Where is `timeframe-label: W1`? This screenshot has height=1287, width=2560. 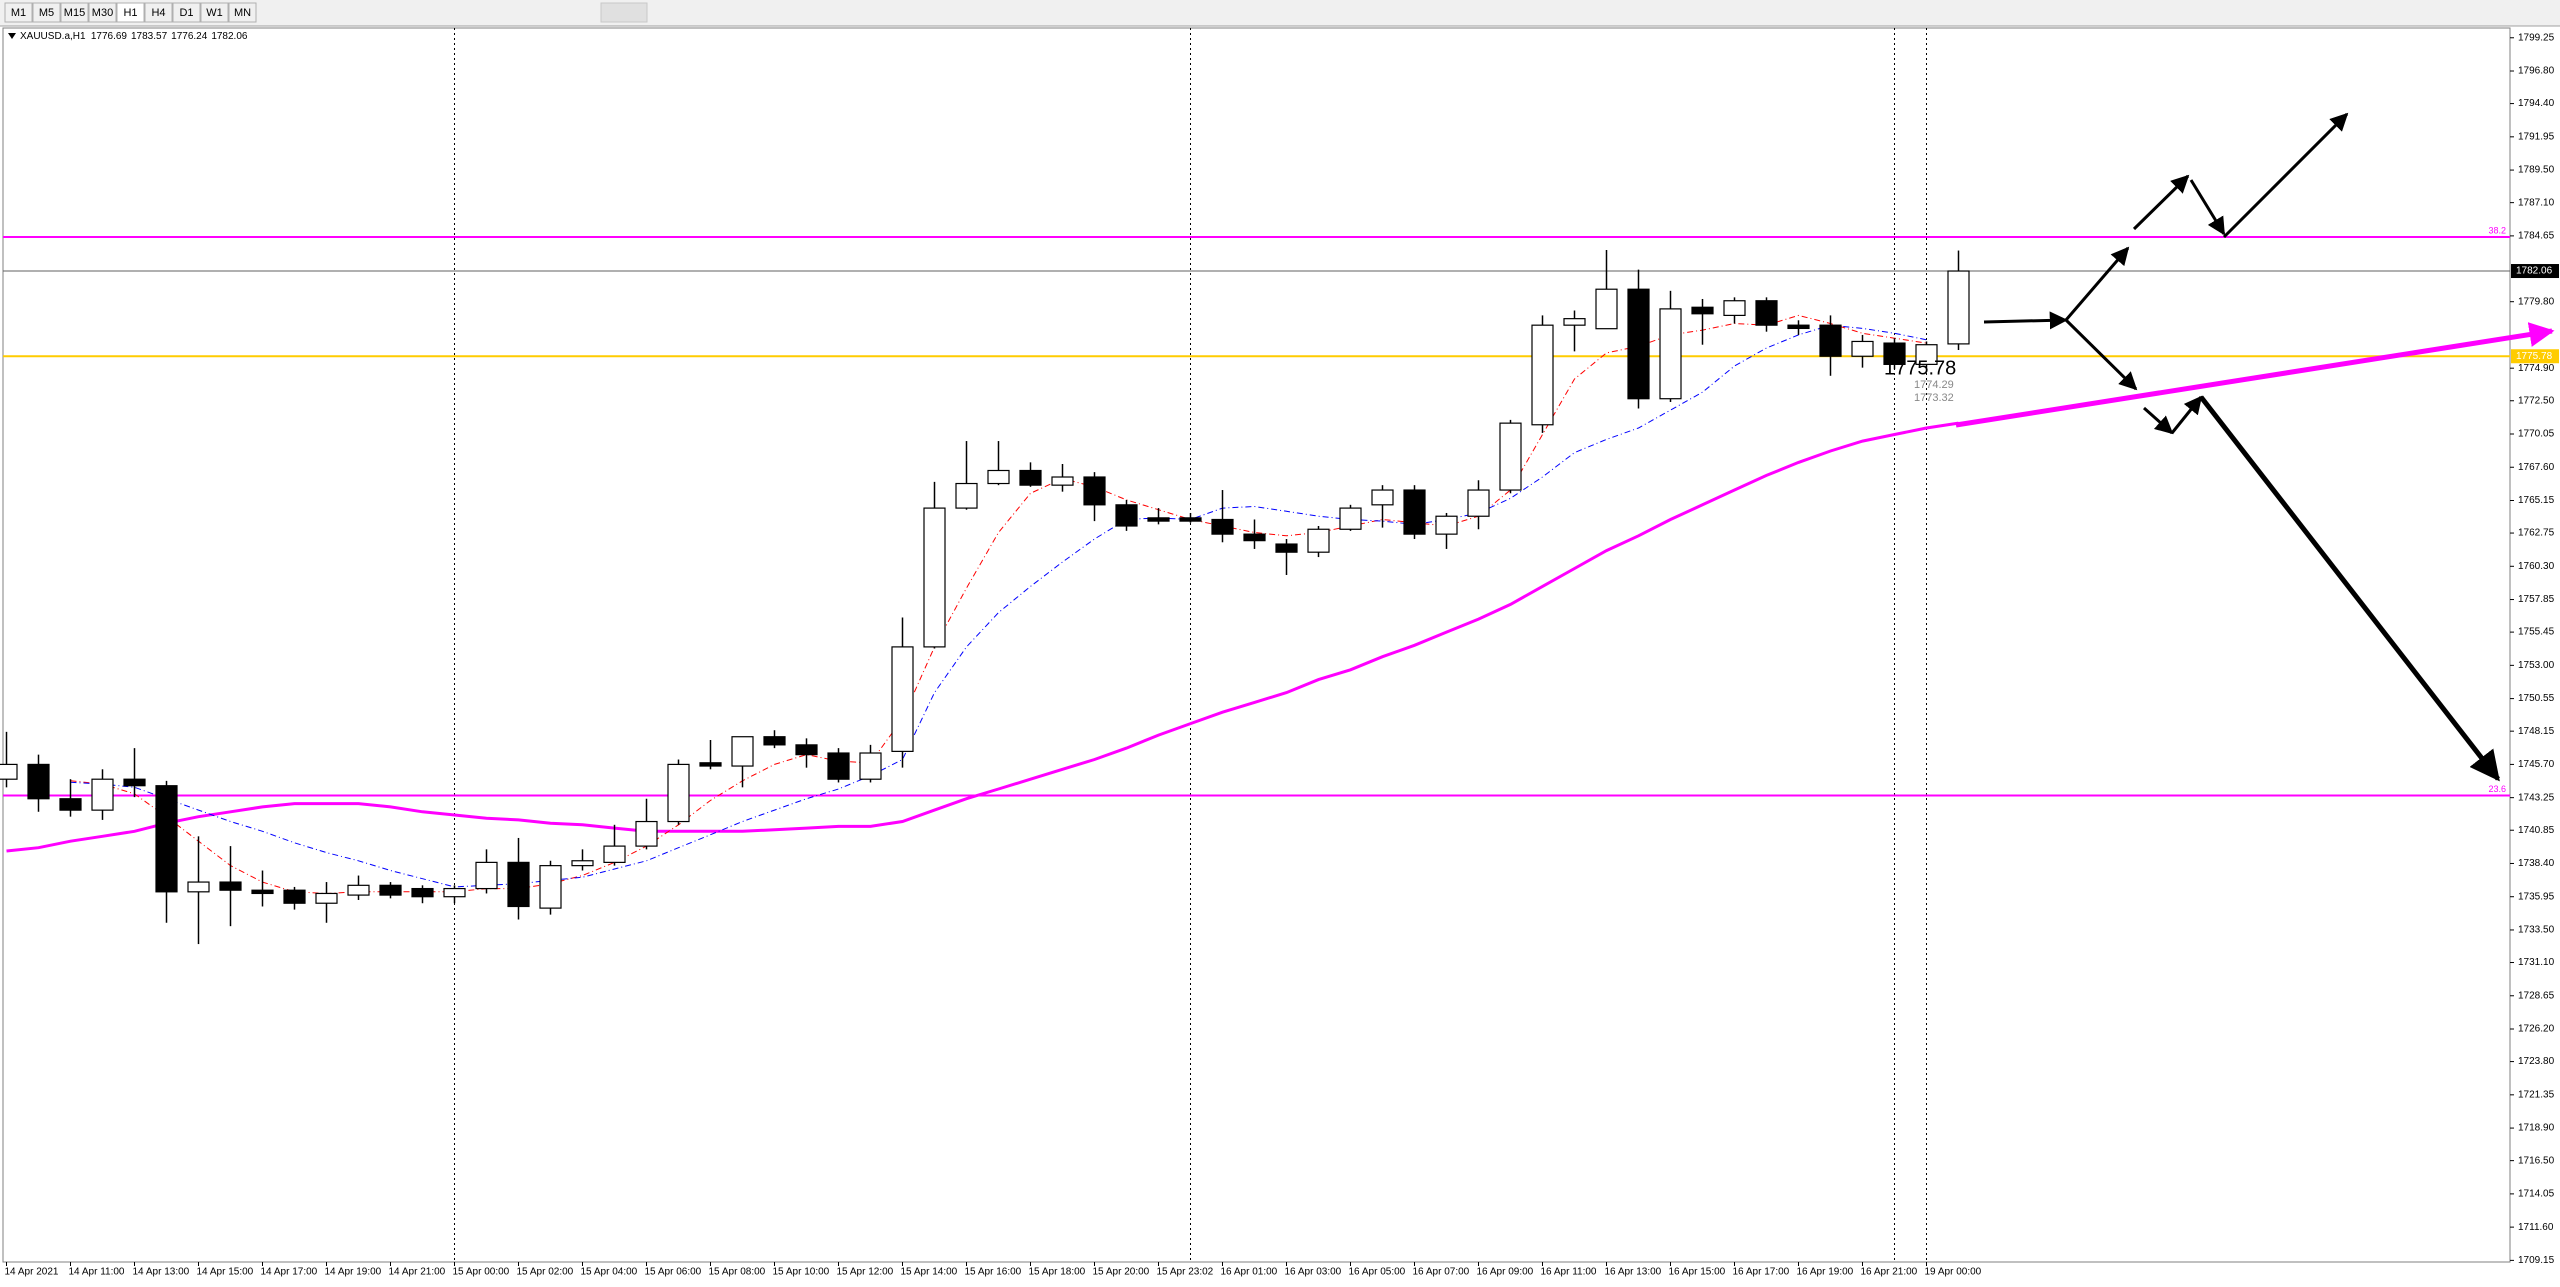 timeframe-label: W1 is located at coordinates (214, 13).